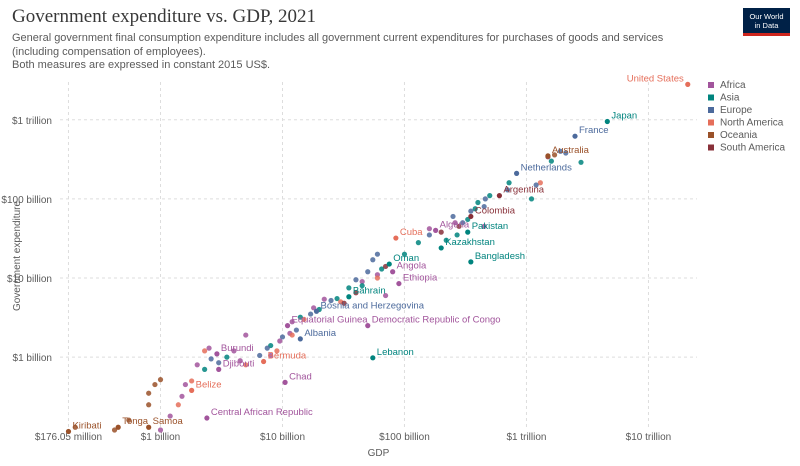  What do you see at coordinates (395, 352) in the screenshot?
I see `point-label: Lebanon` at bounding box center [395, 352].